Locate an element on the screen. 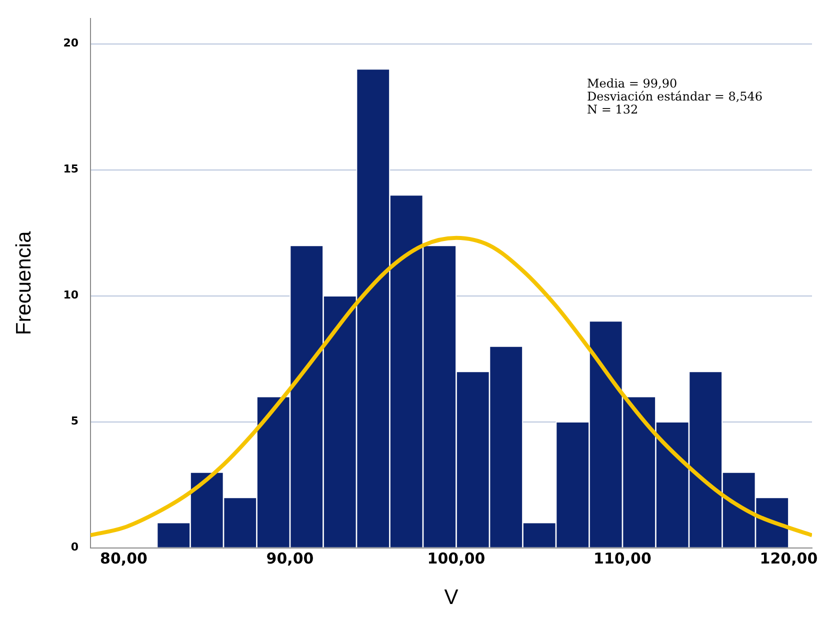 This screenshot has height=623, width=840. x-tick-label: 100,00 is located at coordinates (456, 559).